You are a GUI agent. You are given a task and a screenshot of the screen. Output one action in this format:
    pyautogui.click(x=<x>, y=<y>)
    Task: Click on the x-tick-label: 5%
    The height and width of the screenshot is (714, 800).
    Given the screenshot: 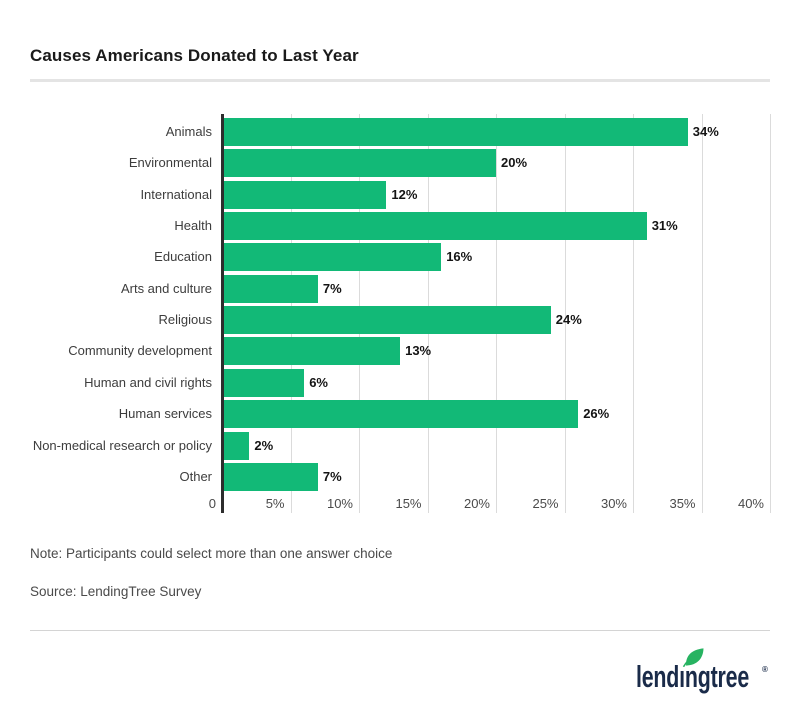 What is the action you would take?
    pyautogui.click(x=275, y=503)
    